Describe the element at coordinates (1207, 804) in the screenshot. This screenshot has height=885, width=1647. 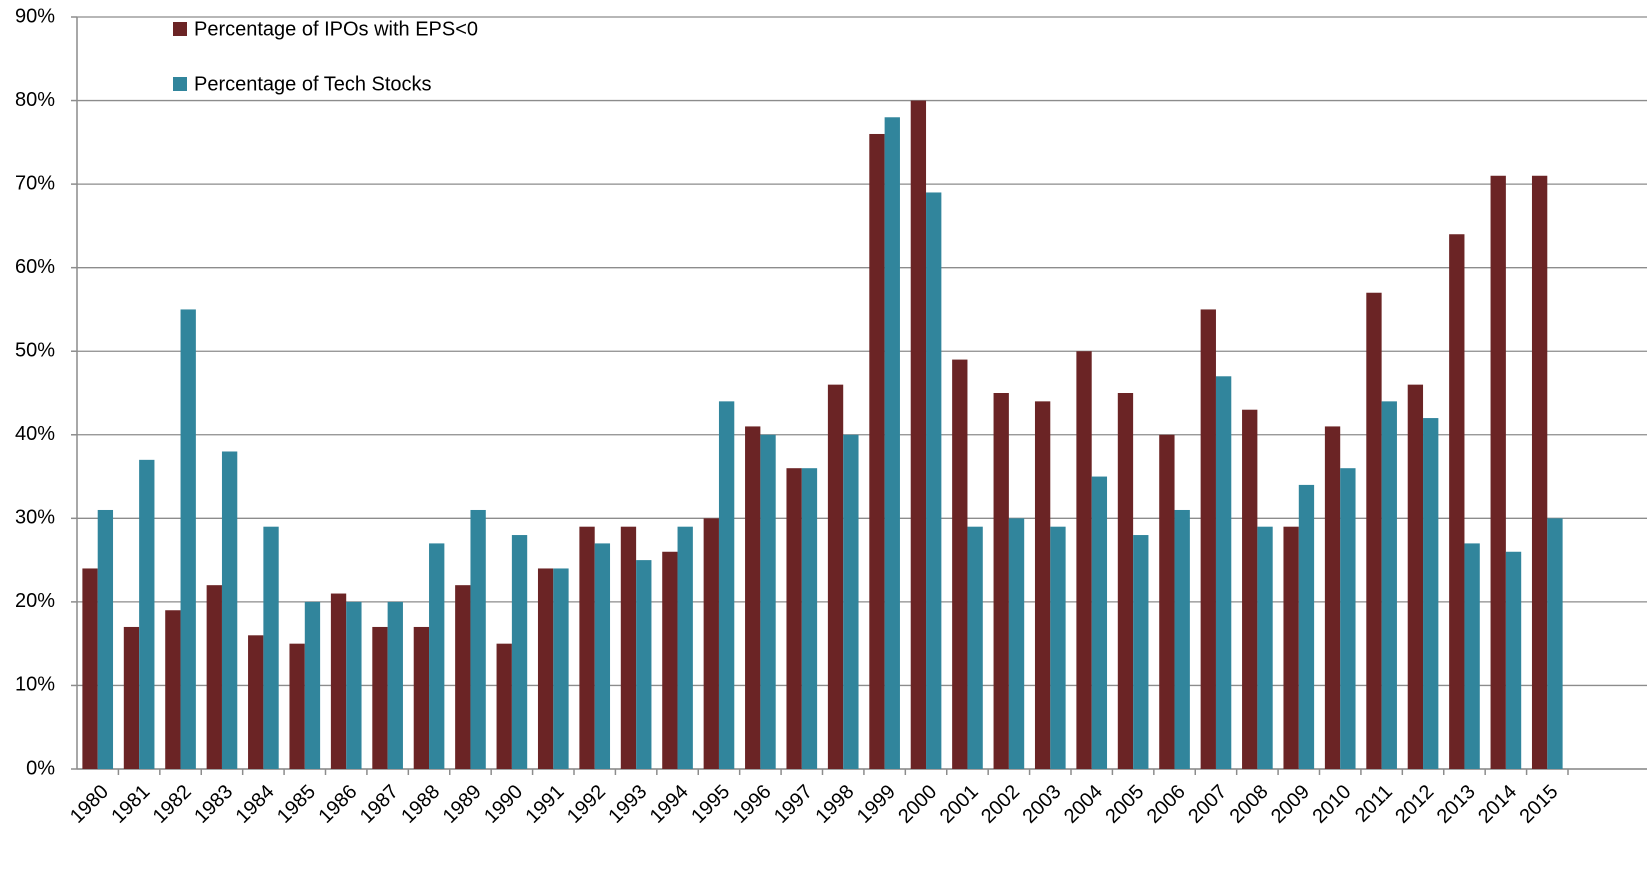
I see `x-tick-label: 2007` at that location.